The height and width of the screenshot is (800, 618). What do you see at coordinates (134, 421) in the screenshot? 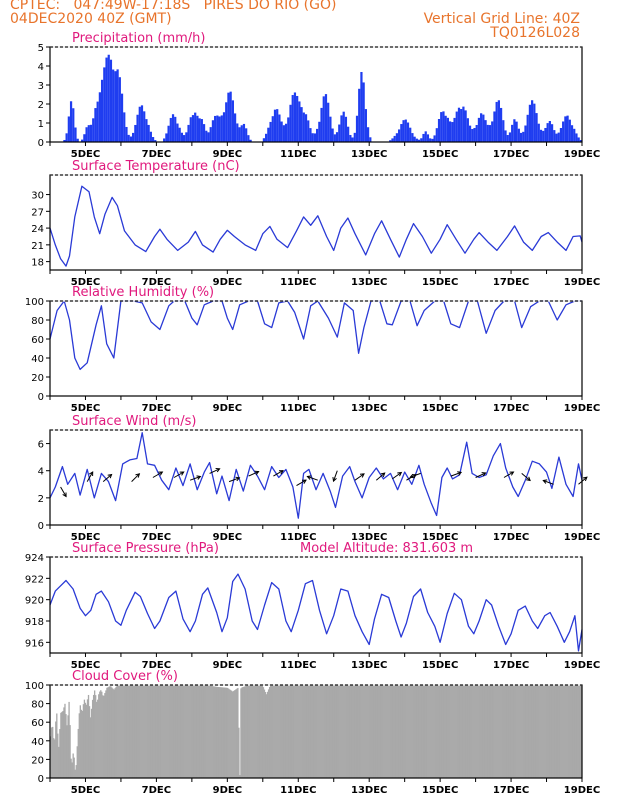
I see `wind-title: Surface Wind (m/s)` at bounding box center [134, 421].